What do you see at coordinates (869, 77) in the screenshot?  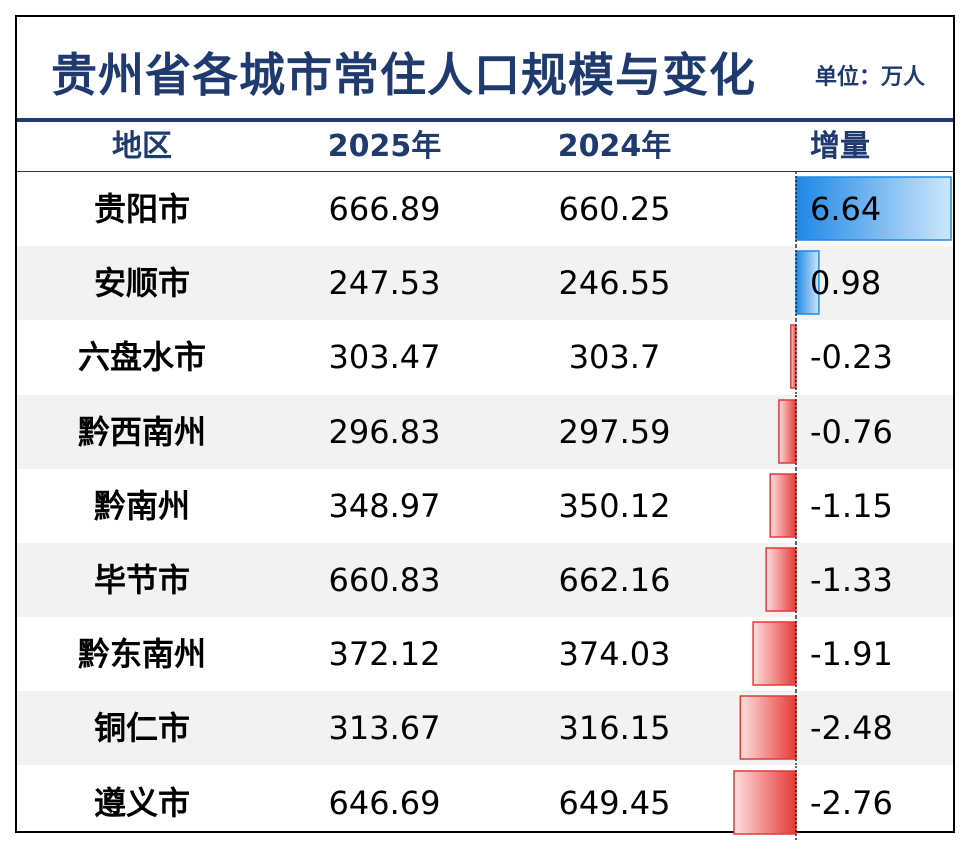 I see `unit-label: 单位：万人` at bounding box center [869, 77].